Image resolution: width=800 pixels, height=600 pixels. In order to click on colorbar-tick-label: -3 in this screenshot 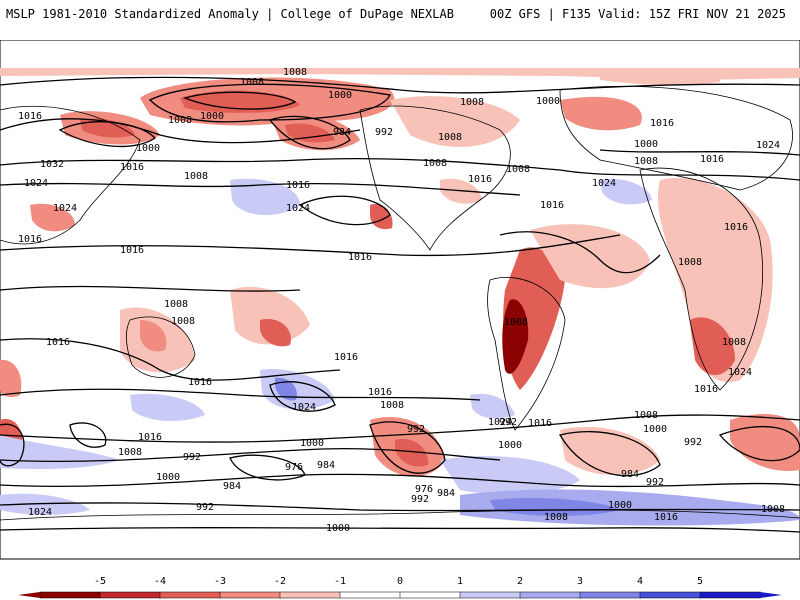, I will do `click(220, 581)`.